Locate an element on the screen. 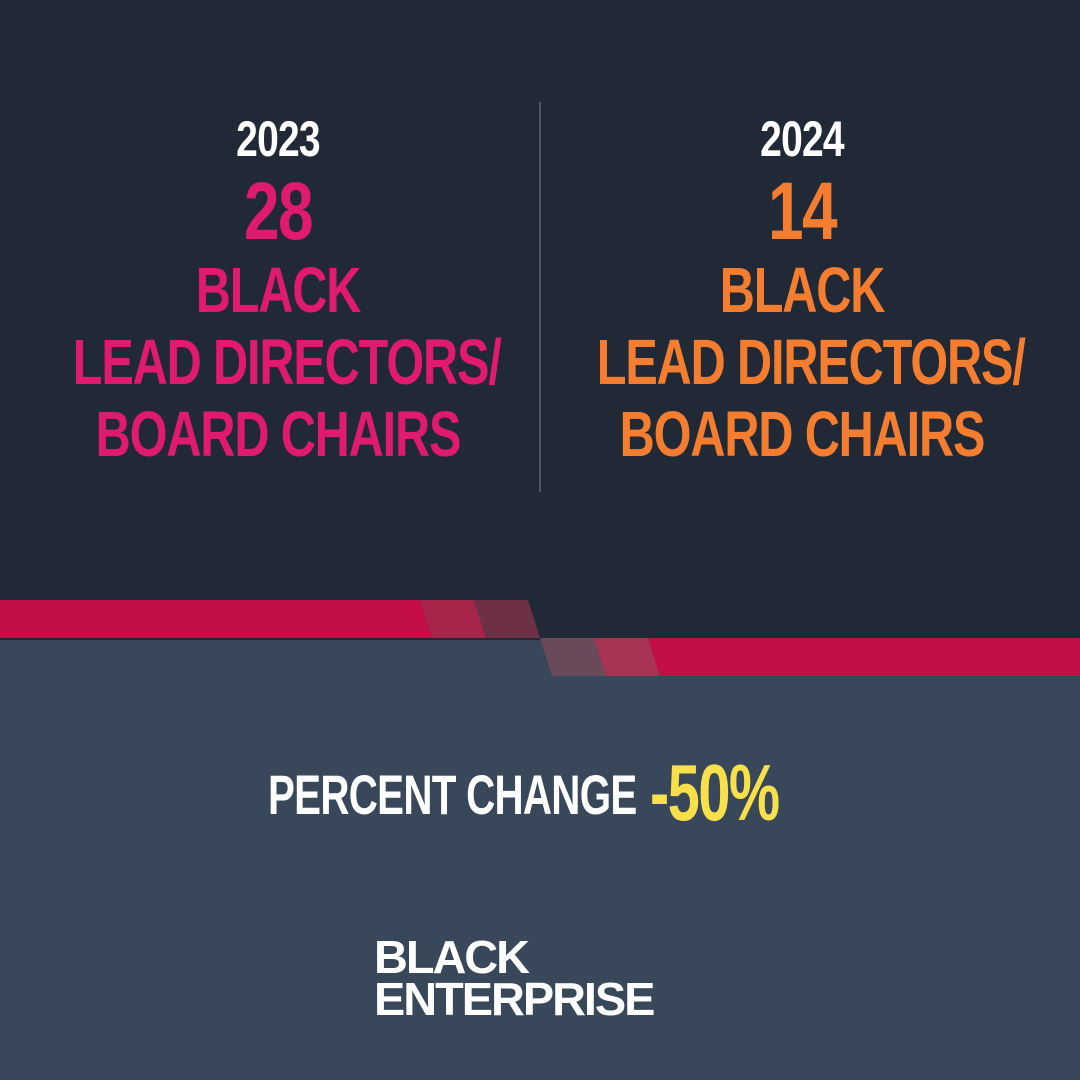 The height and width of the screenshot is (1080, 1080). year-label-2024: 2024 is located at coordinates (802, 139).